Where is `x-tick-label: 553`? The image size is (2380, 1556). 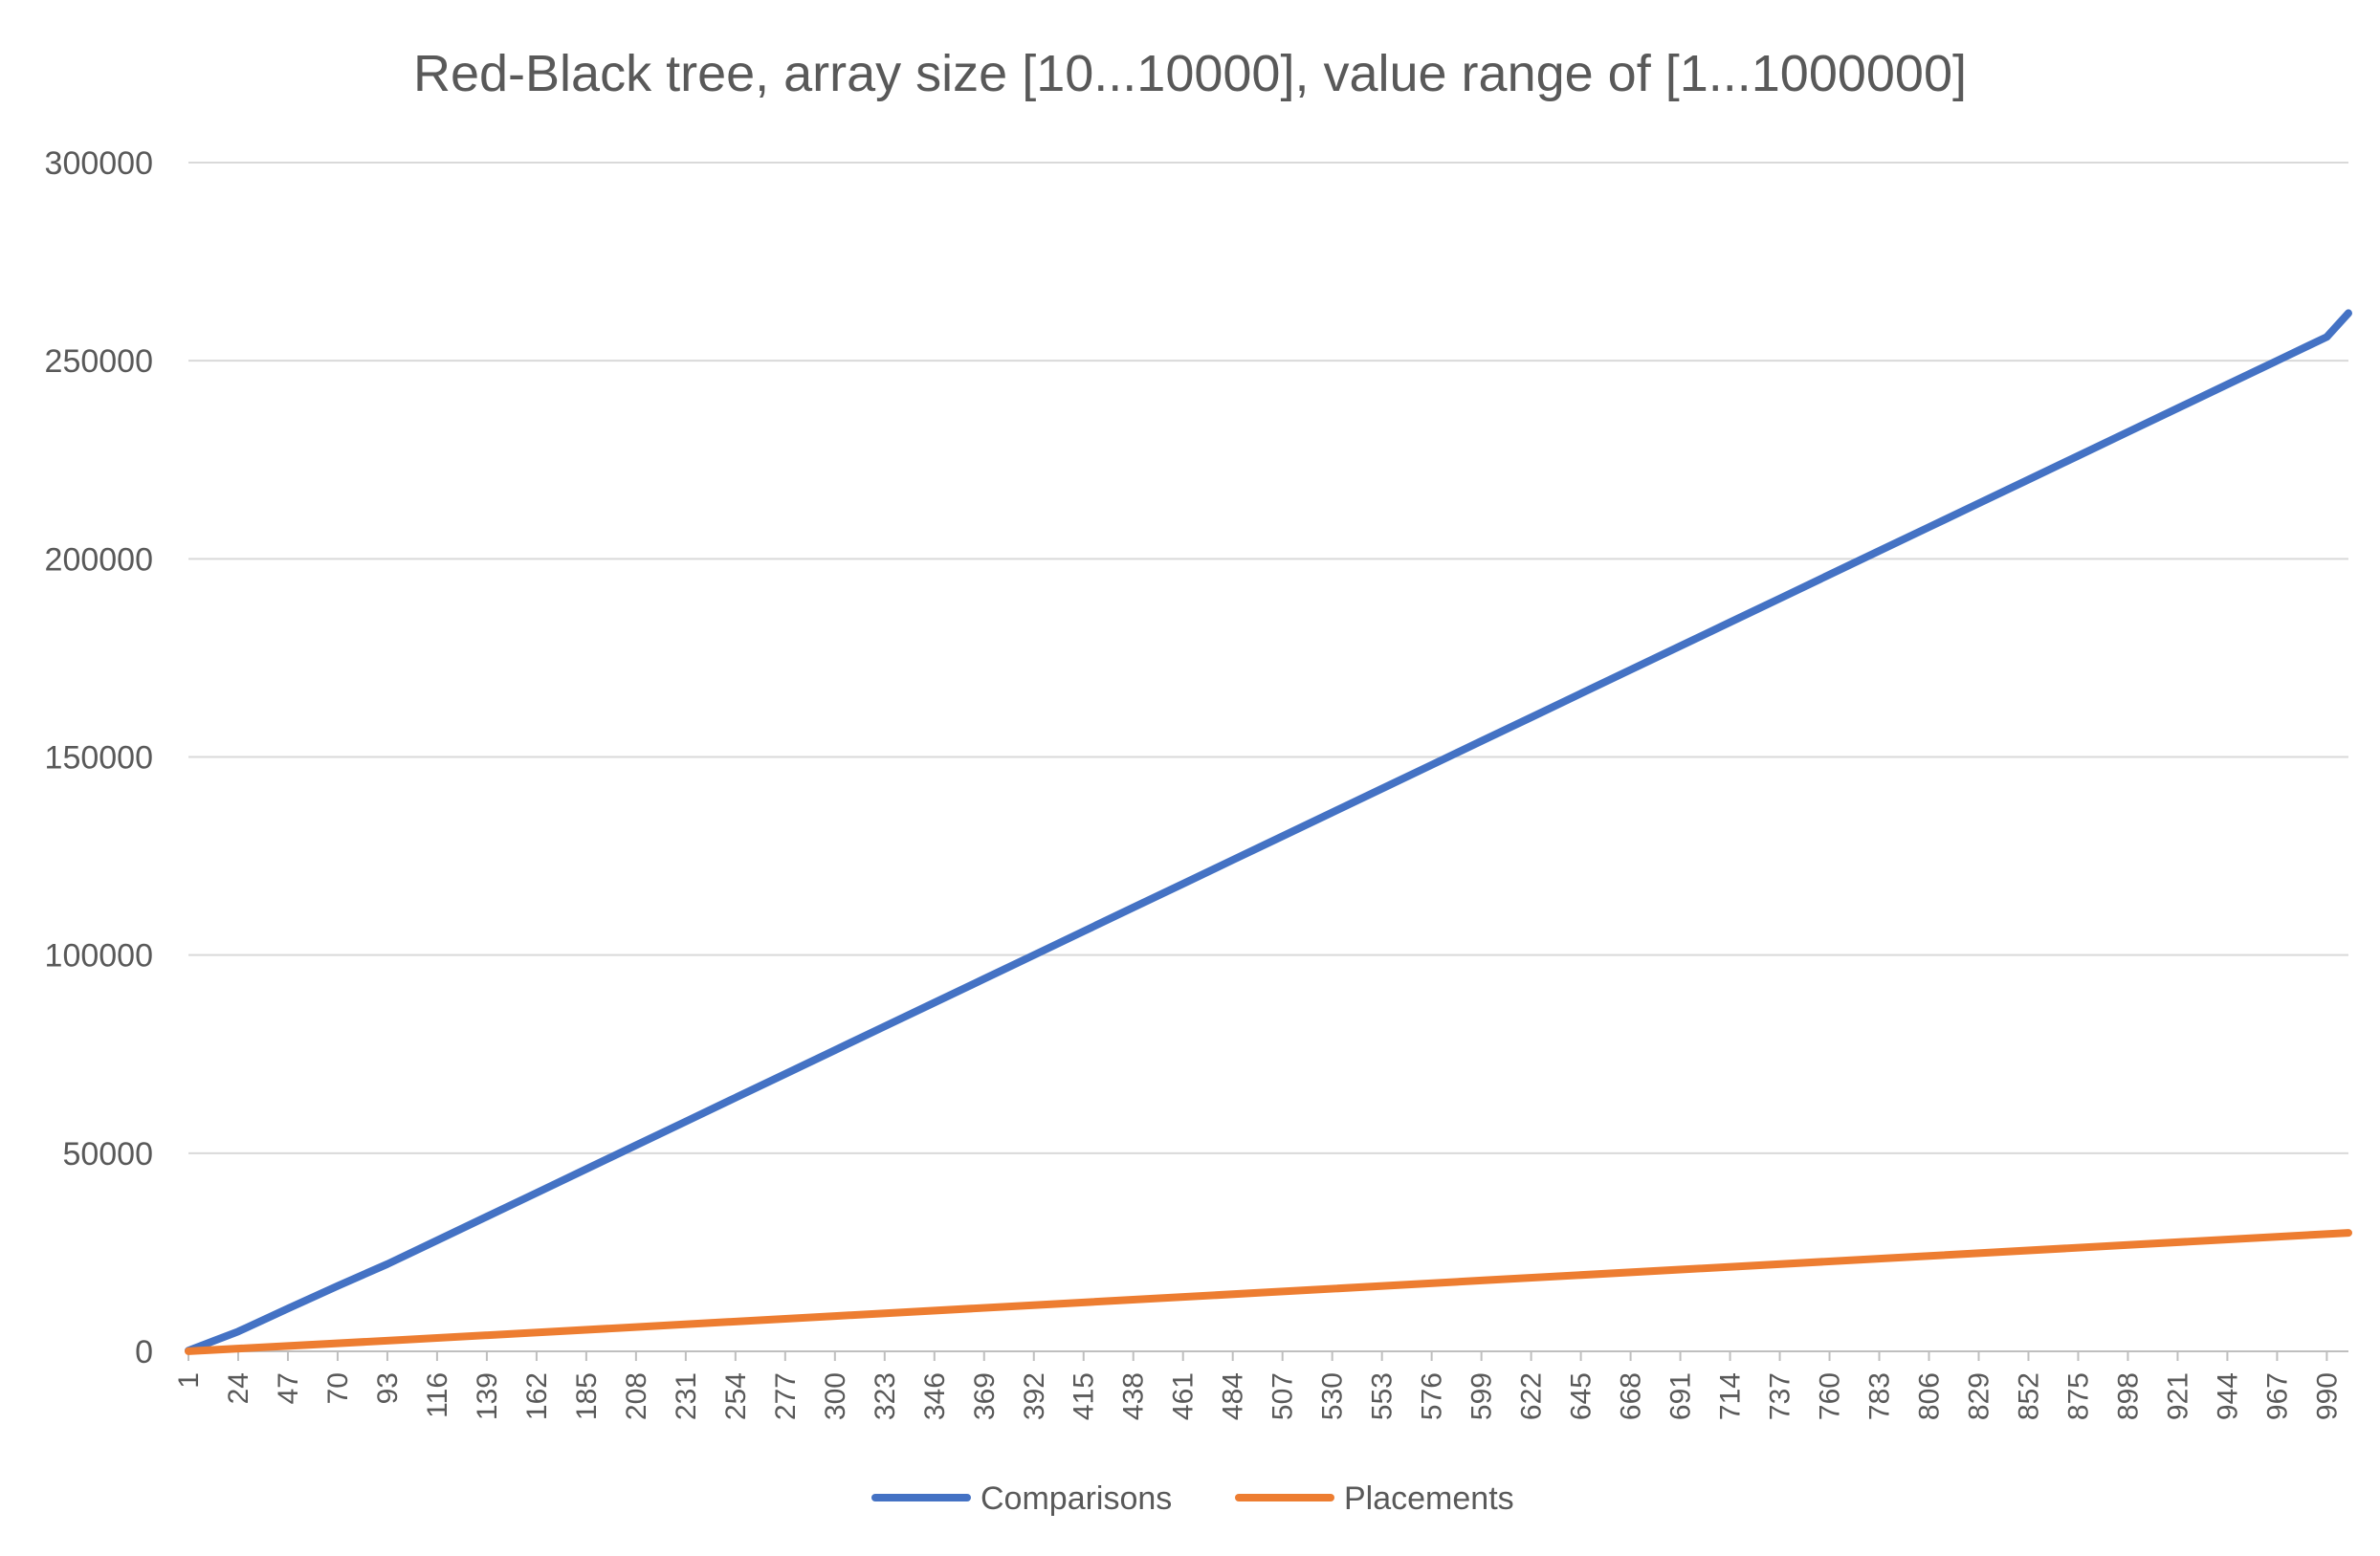
x-tick-label: 553 is located at coordinates (1383, 1396).